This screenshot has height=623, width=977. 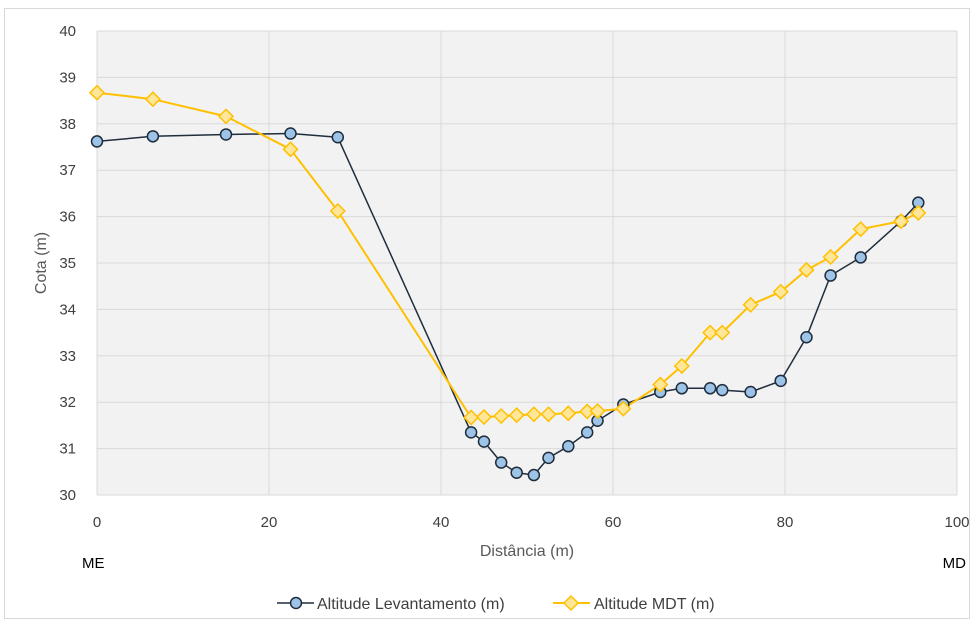 I want to click on y-tick-label: 35, so click(x=67, y=263).